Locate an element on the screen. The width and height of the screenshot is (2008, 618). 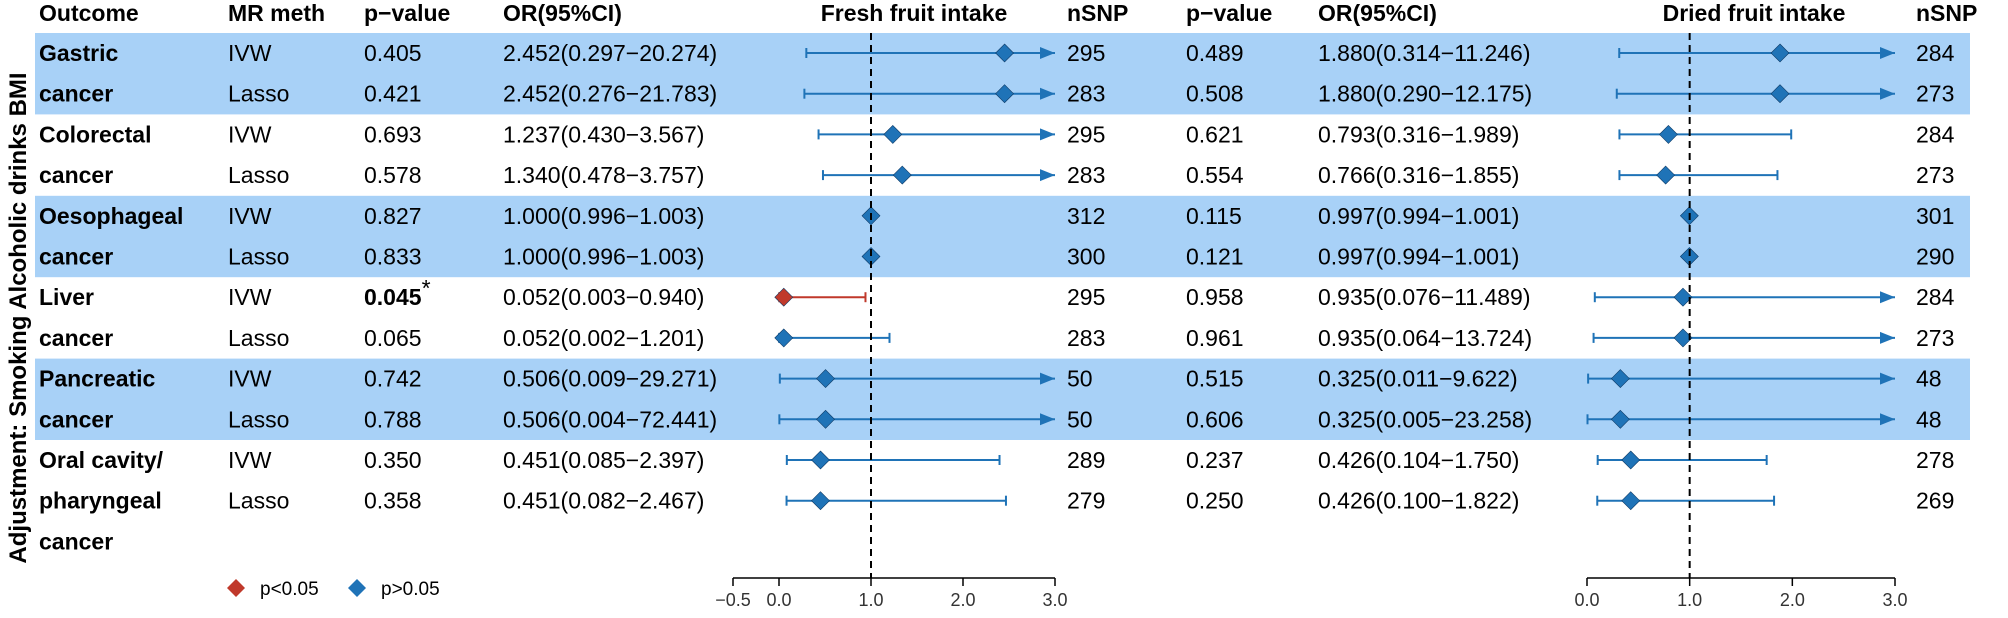
pvalue-cell-2: 0.508 is located at coordinates (1215, 94).